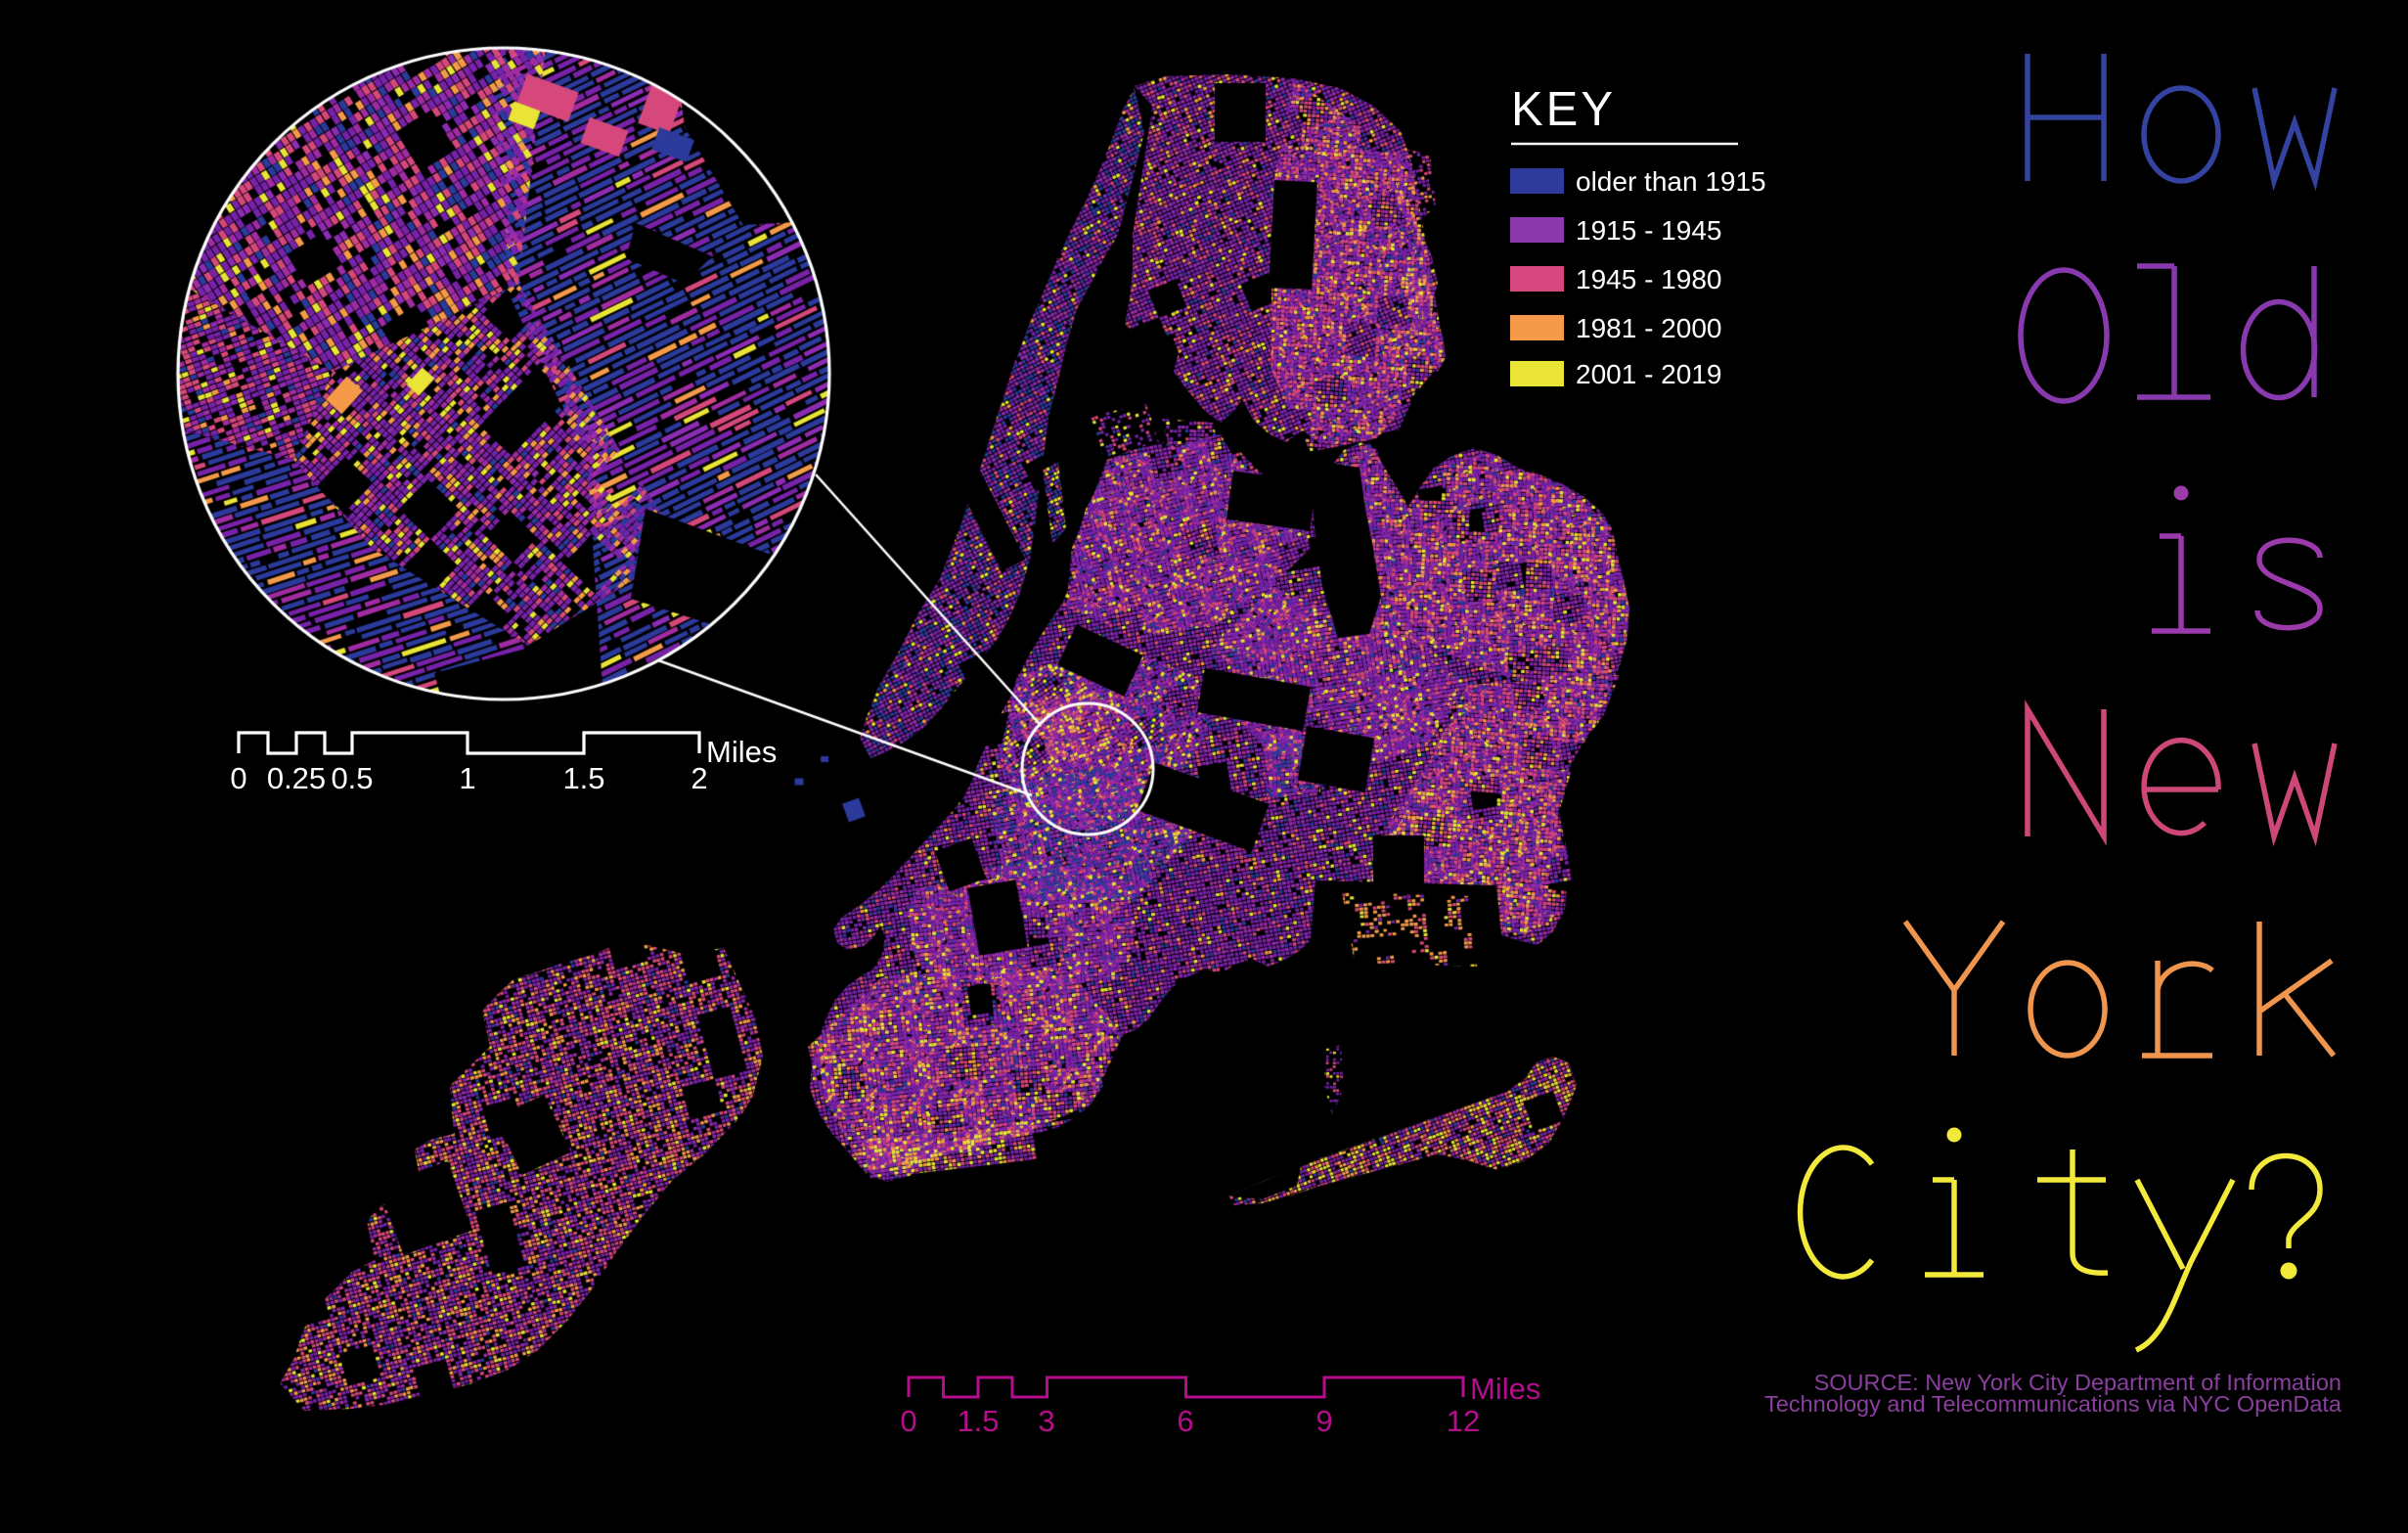 This screenshot has width=2408, height=1533. What do you see at coordinates (1563, 110) in the screenshot?
I see `svg-text: KEY` at bounding box center [1563, 110].